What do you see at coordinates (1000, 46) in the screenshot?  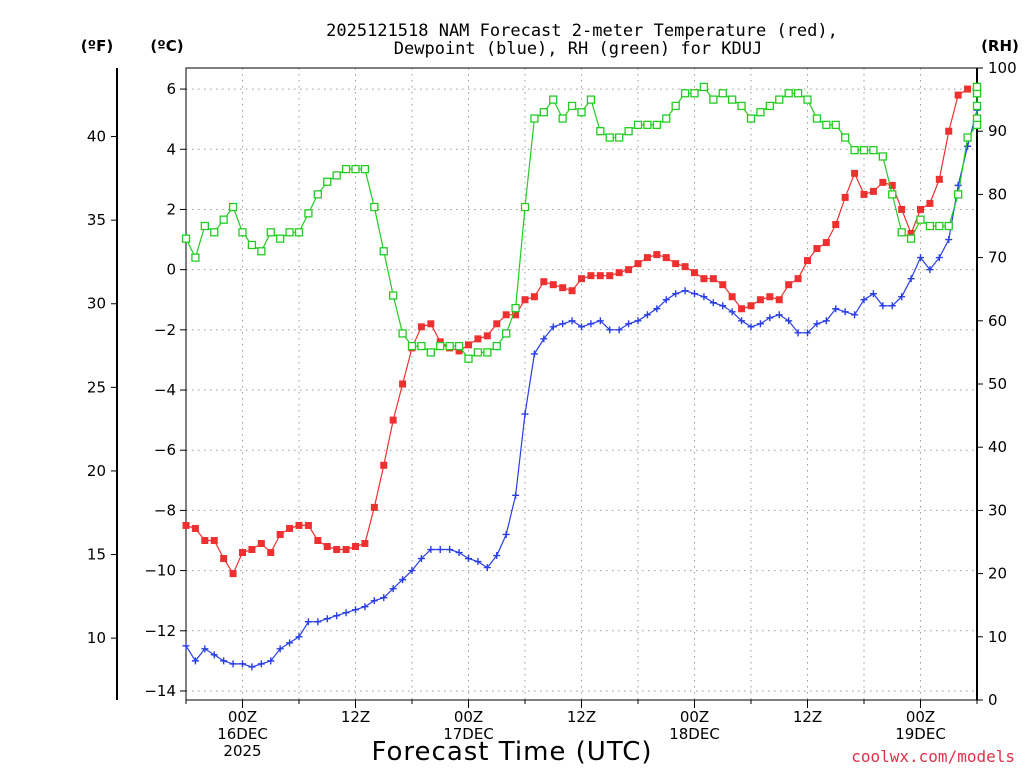 I see `rh-unit-label: (RH)` at bounding box center [1000, 46].